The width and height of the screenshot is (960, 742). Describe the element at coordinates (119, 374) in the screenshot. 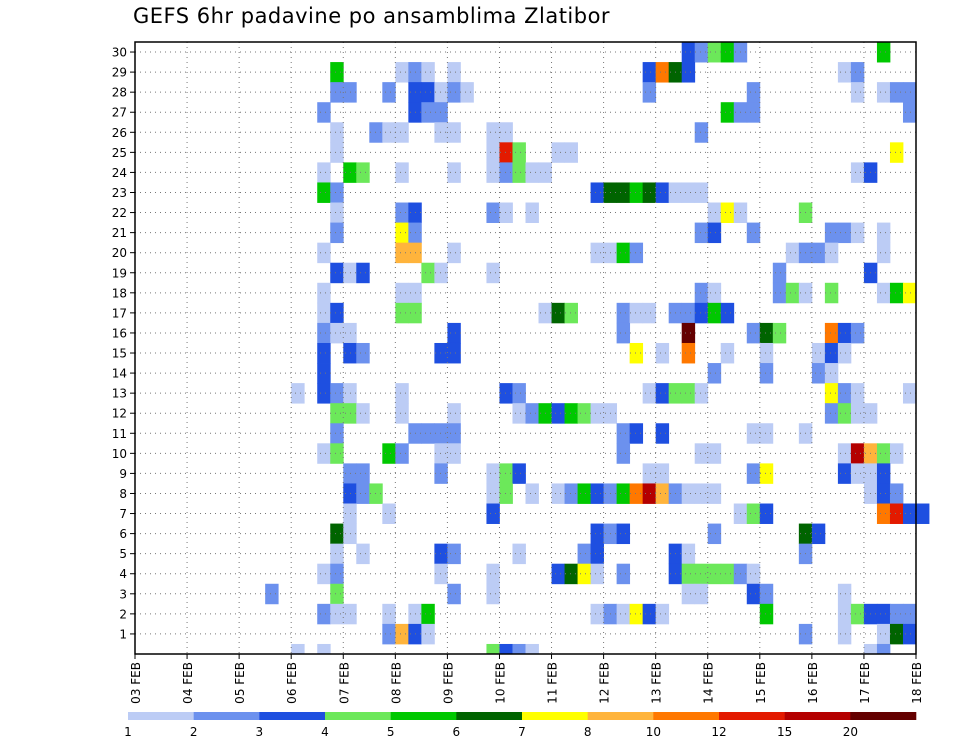

I see `y-tick-label: 14` at that location.